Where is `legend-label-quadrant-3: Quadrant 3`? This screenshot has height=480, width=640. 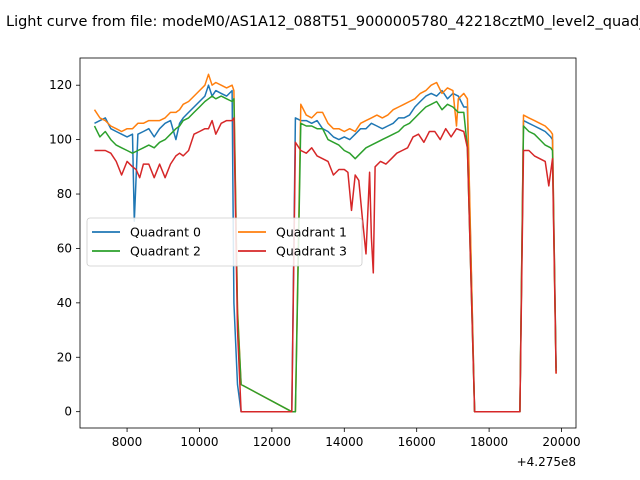
legend-label-quadrant-3: Quadrant 3 is located at coordinates (311, 251).